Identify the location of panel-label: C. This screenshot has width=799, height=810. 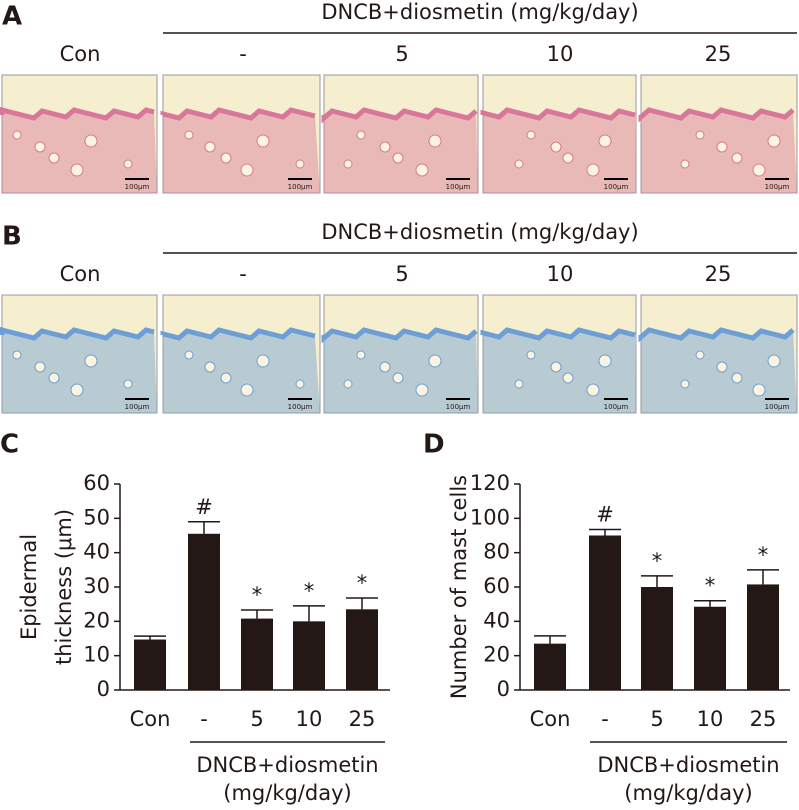
(9, 445).